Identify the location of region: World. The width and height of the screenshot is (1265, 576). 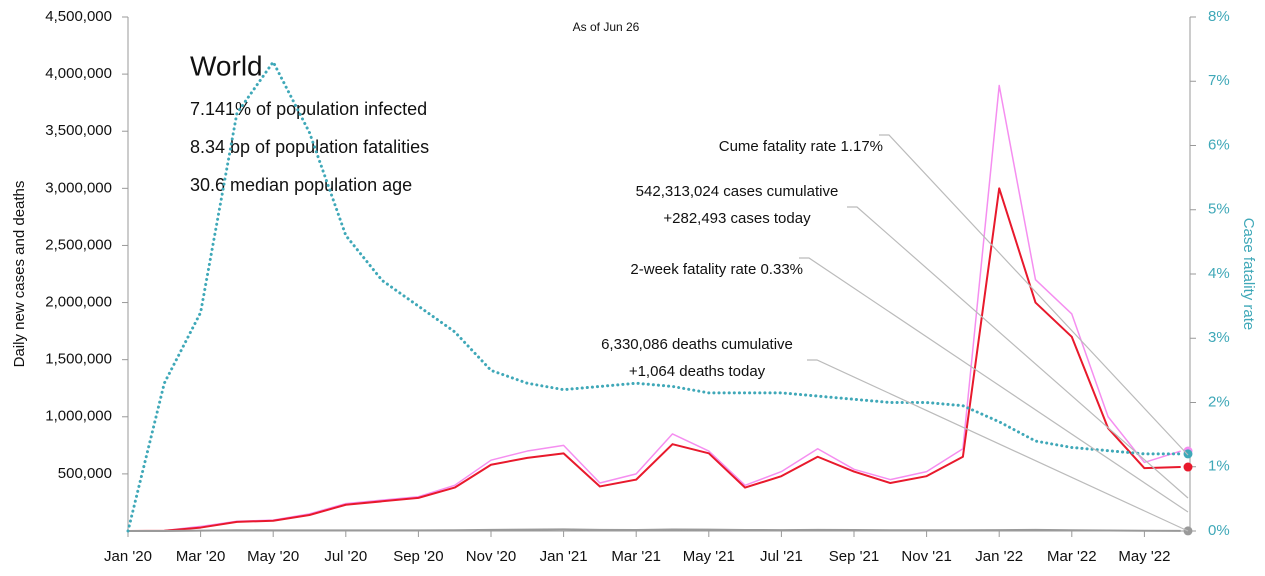
(226, 65).